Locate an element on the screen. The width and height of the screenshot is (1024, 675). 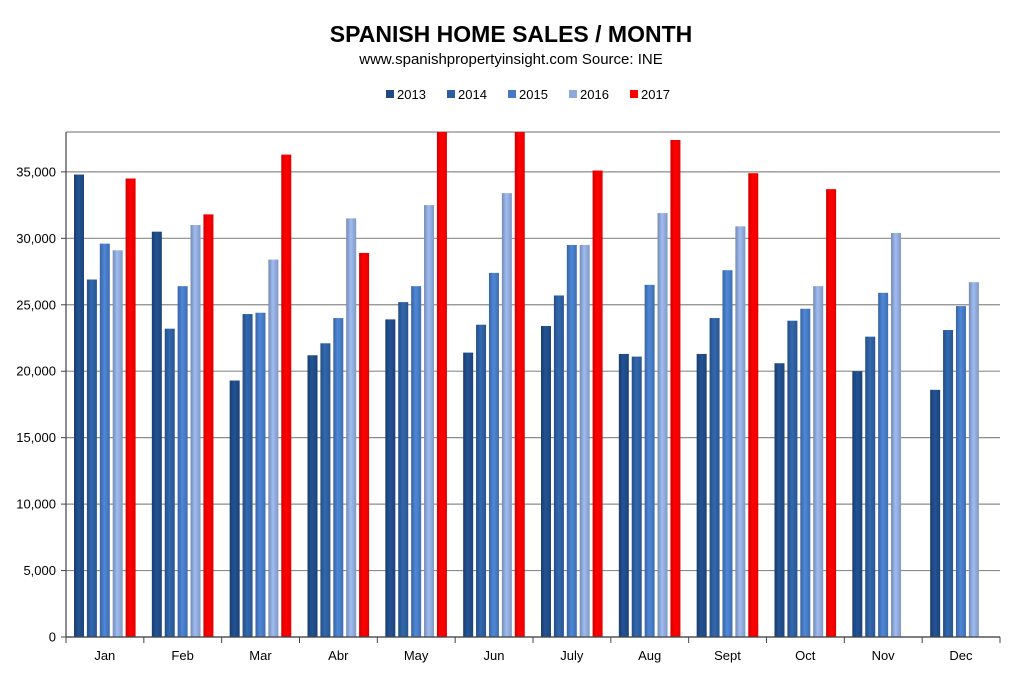
legend-label-2015: 2015 is located at coordinates (533, 94).